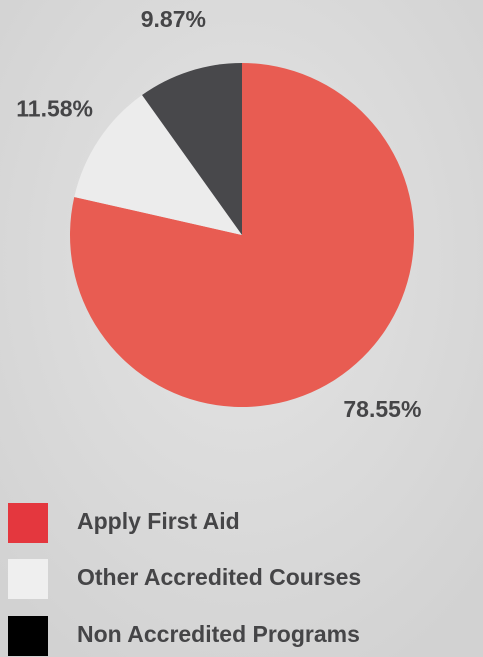 The image size is (483, 657). What do you see at coordinates (173, 19) in the screenshot?
I see `data-label: 9.87%` at bounding box center [173, 19].